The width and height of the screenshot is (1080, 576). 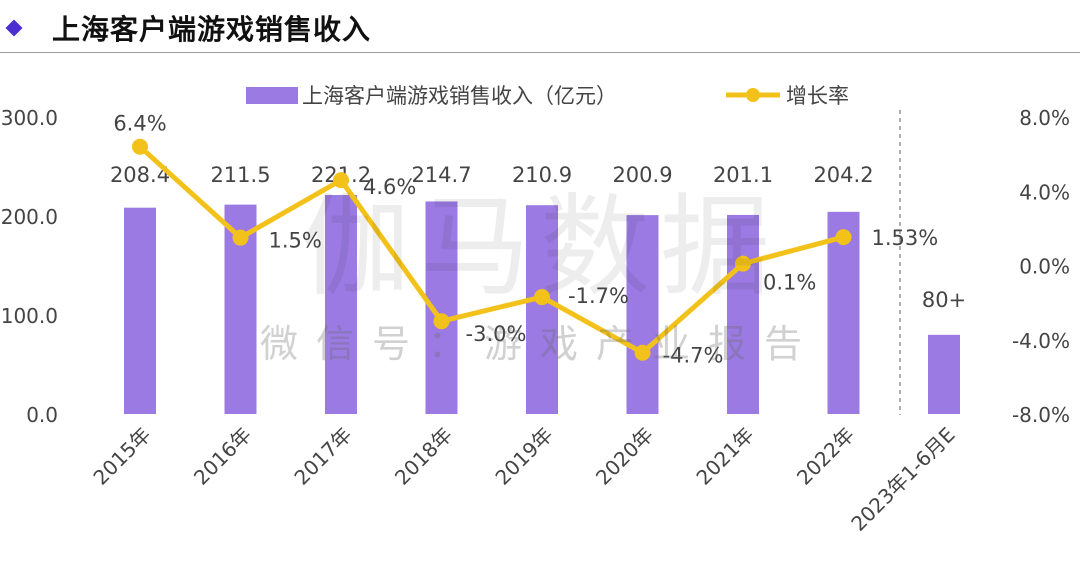 I want to click on right-tick-label: 4.0%, so click(x=1044, y=192).